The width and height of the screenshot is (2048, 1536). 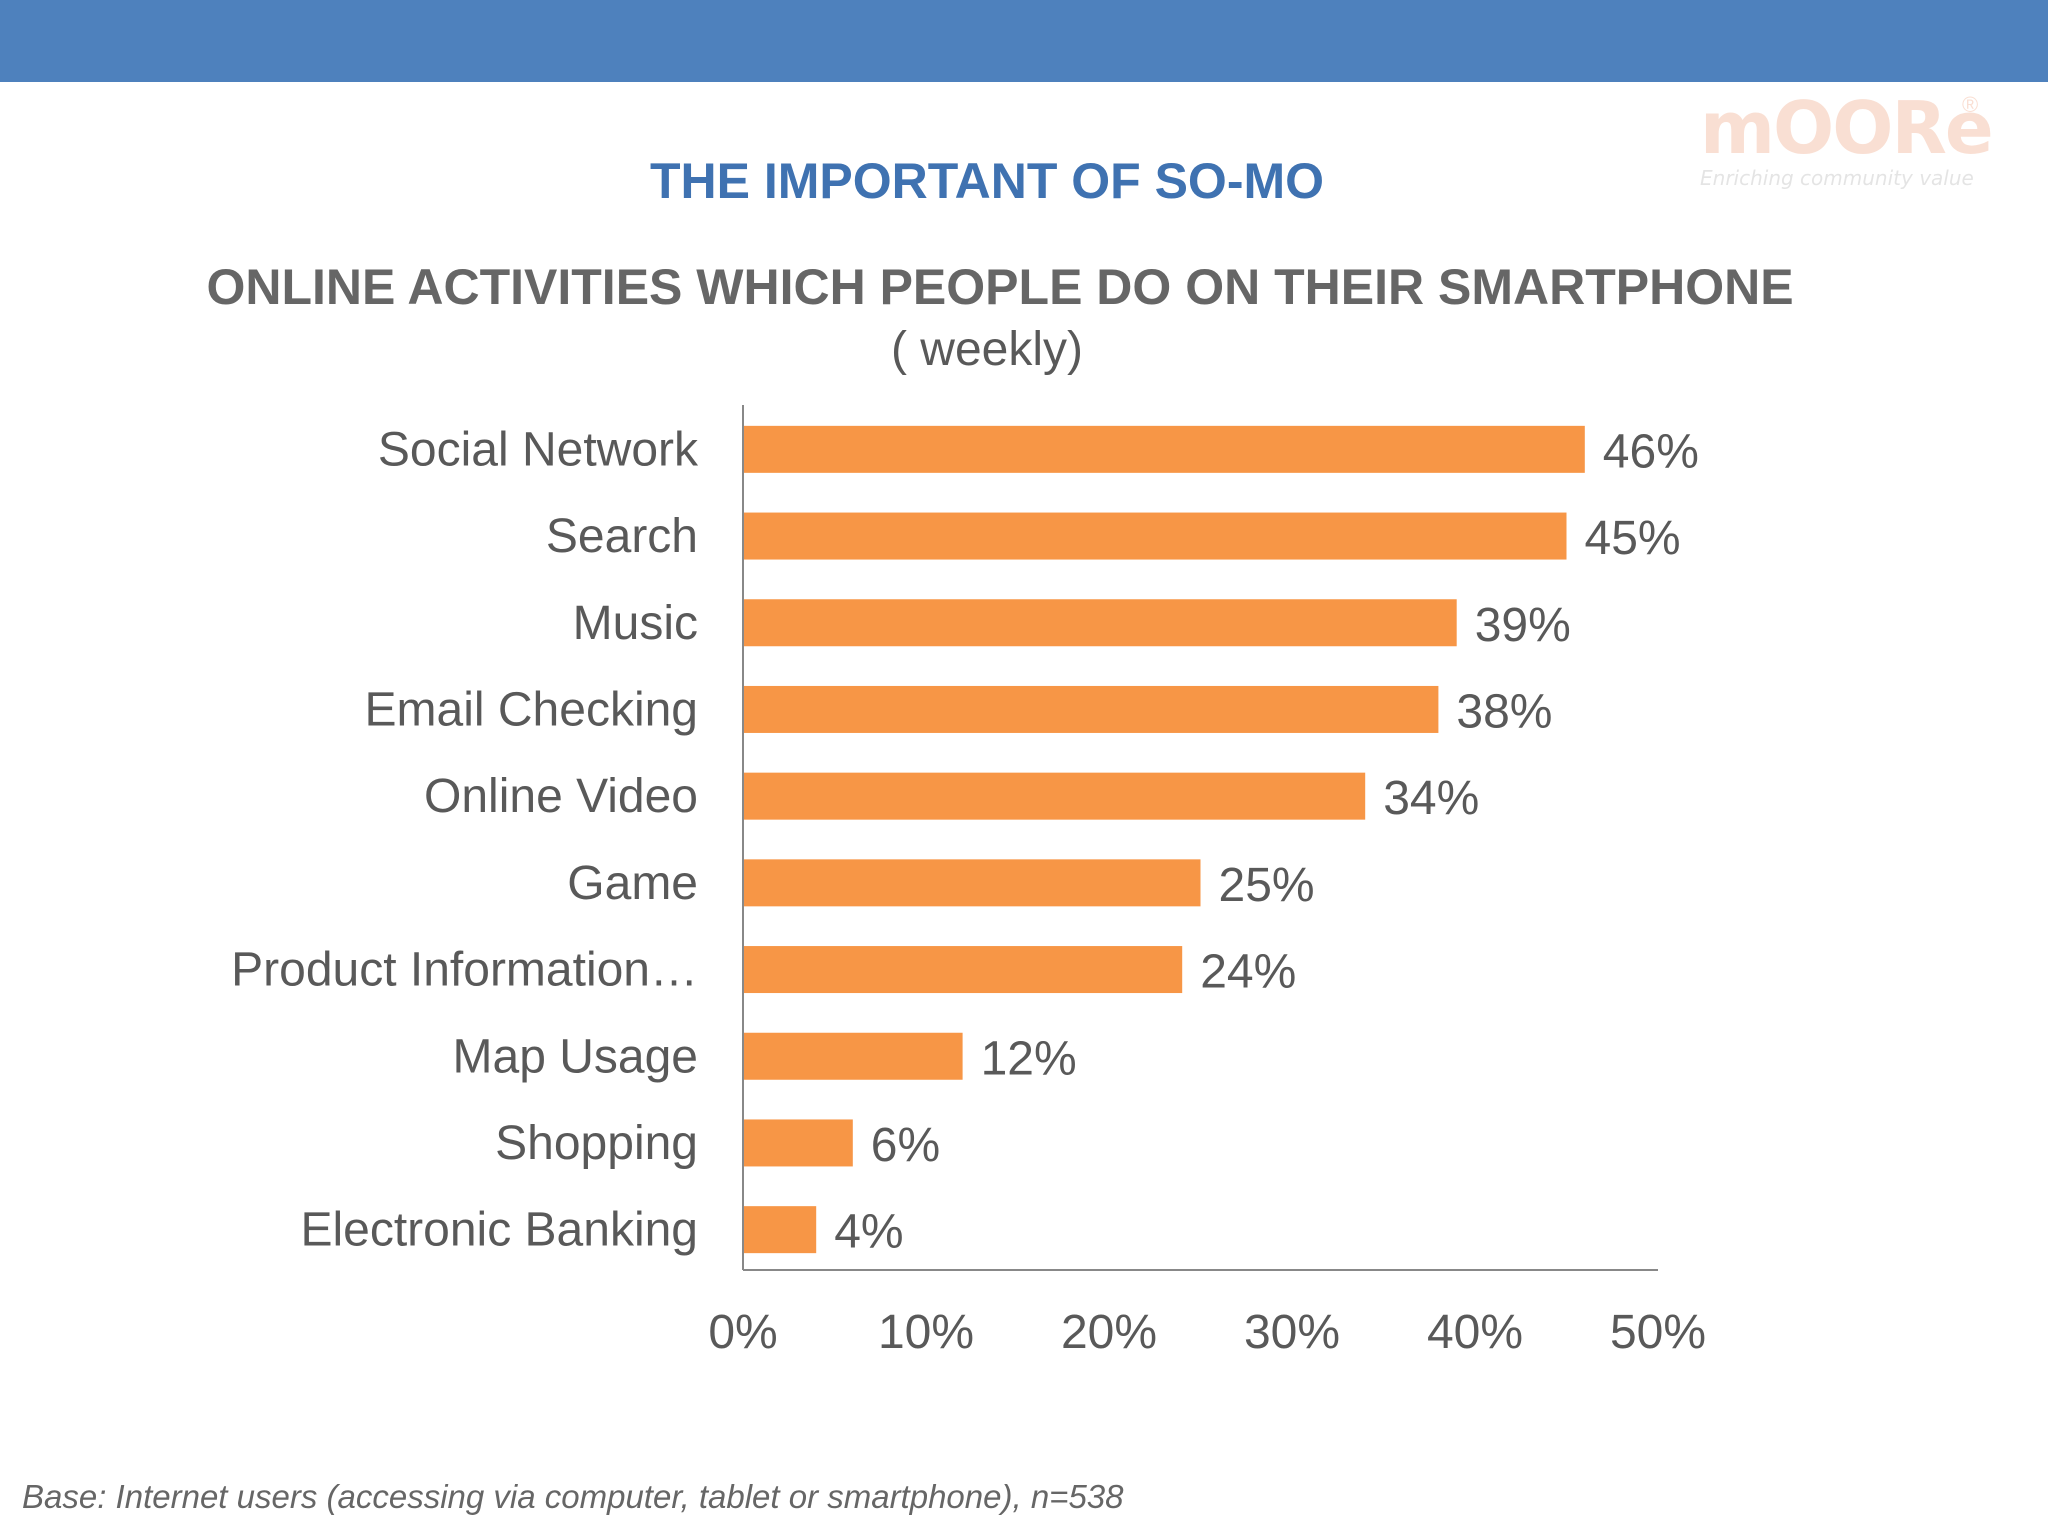 I want to click on header-band, so click(x=1024, y=41).